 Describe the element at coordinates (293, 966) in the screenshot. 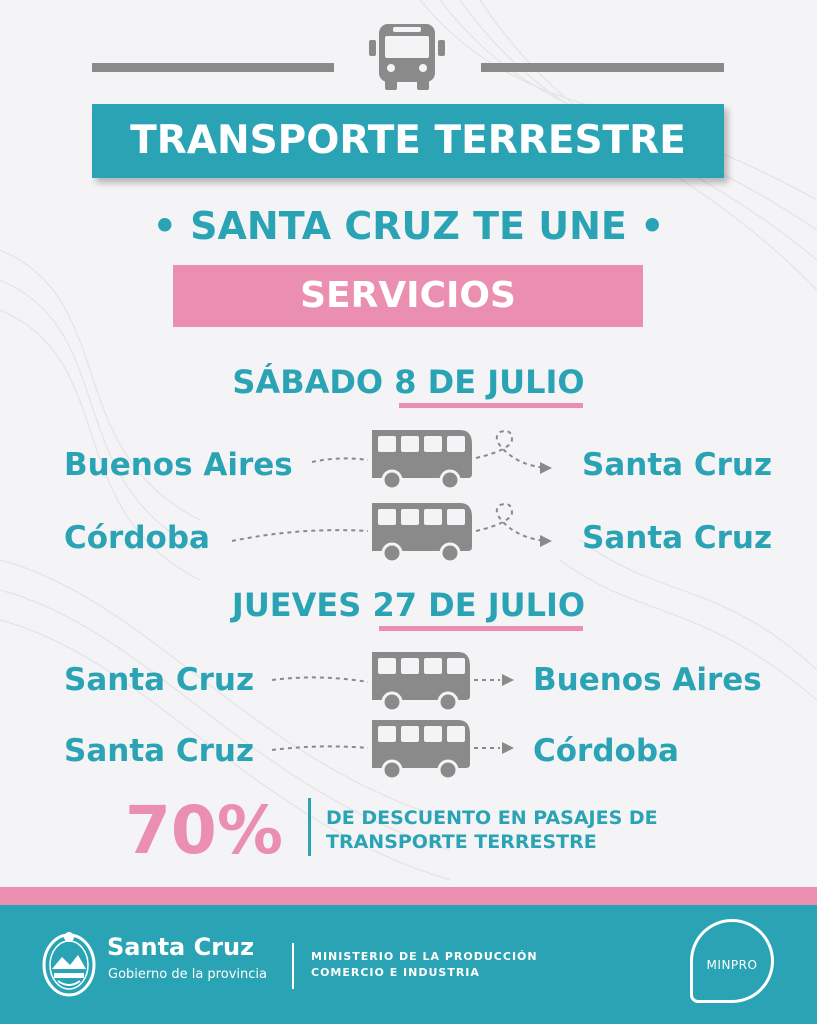

I see `footer-divider` at that location.